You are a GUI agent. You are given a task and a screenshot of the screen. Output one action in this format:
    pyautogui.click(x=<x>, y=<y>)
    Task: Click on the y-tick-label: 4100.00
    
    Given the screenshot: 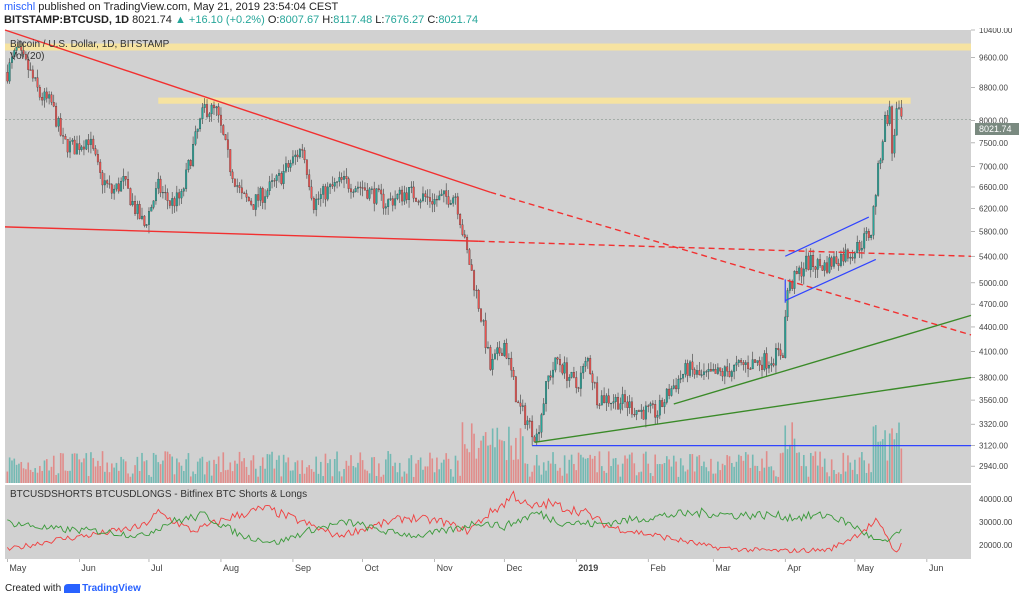 What is the action you would take?
    pyautogui.click(x=993, y=351)
    